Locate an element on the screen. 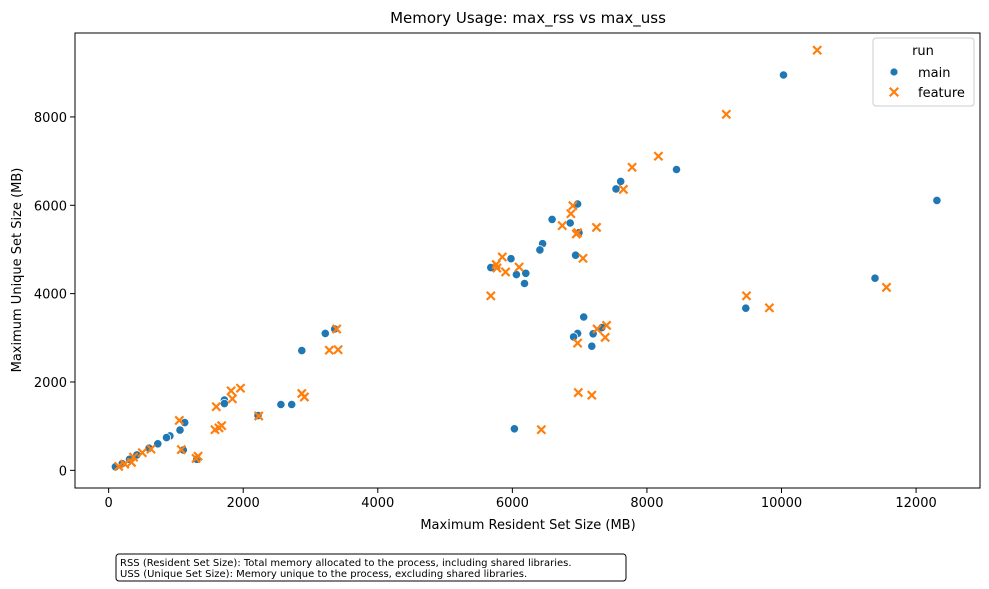 This screenshot has height=589, width=989. x-tick-label-3: 6000 is located at coordinates (512, 503).